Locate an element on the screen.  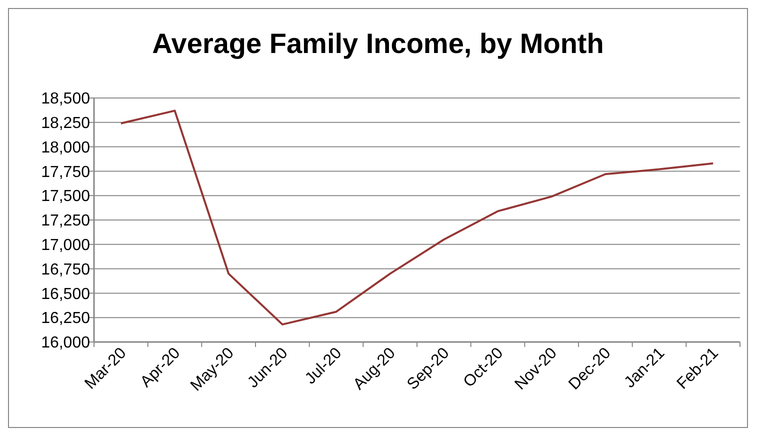
y-tick-label: 16,250 is located at coordinates (65, 319).